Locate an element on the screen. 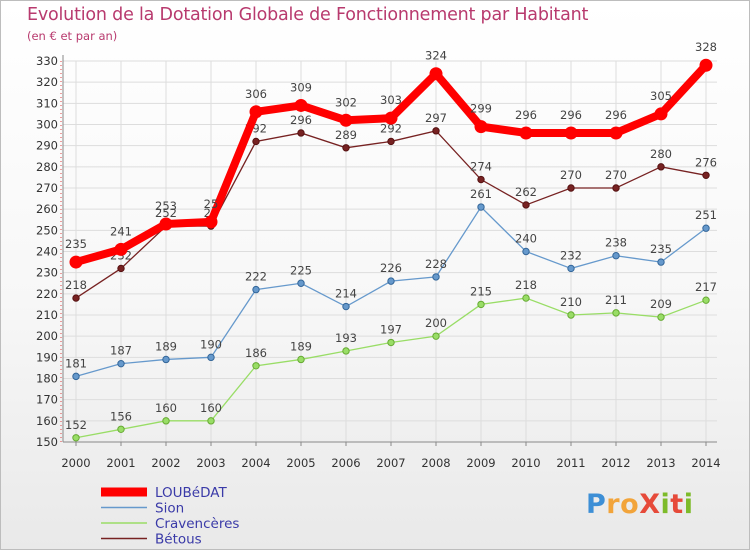  y-tick-label: 190 is located at coordinates (47, 357).